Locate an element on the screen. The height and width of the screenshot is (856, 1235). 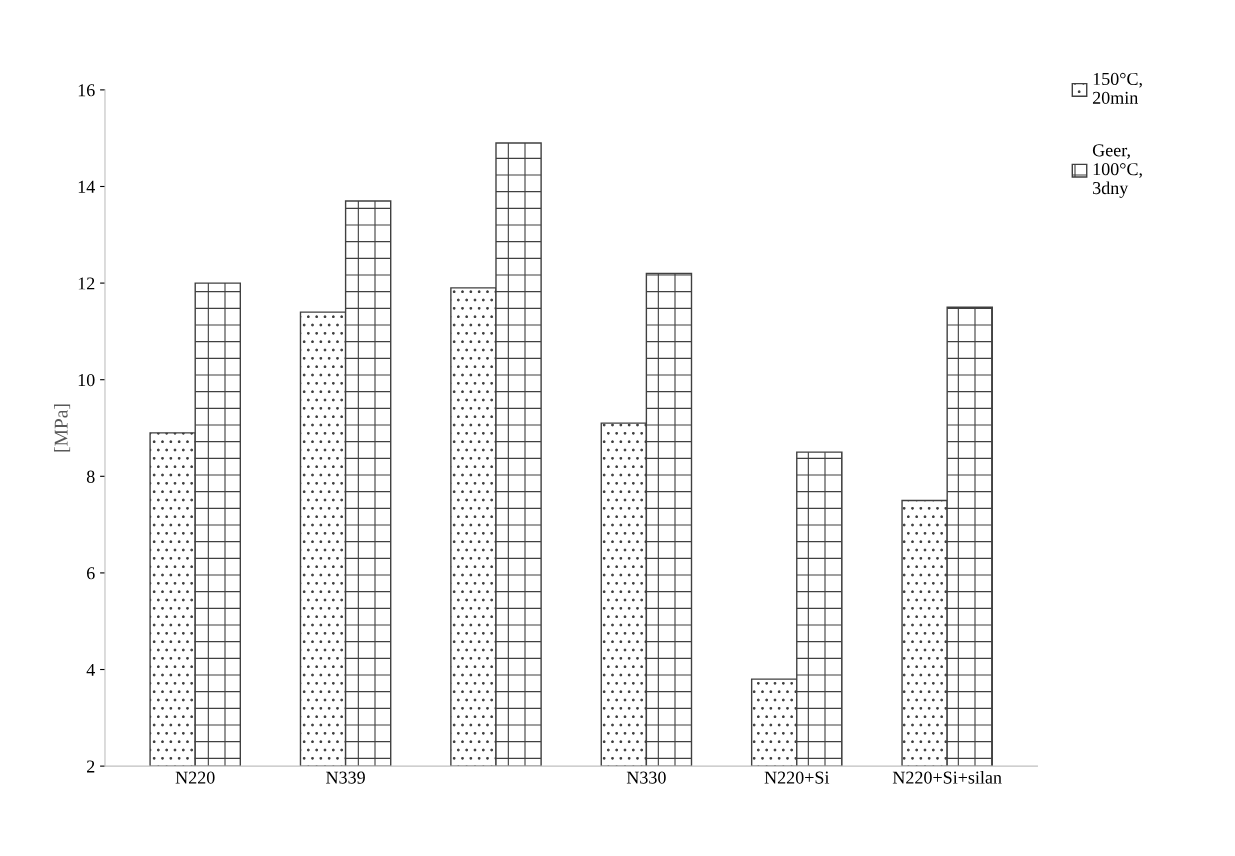
x-tick-label: N220+Si is located at coordinates (797, 777).